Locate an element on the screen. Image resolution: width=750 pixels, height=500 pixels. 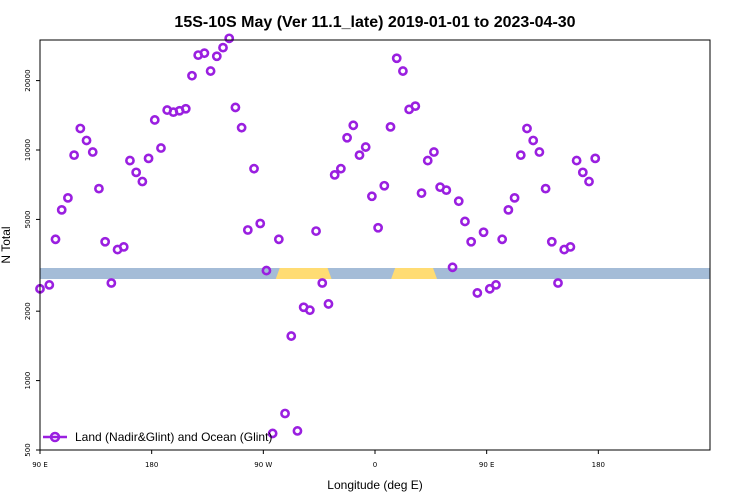
y-axis: 500 1000 2000 5000 10000 20000 is located at coordinates (32, 263).